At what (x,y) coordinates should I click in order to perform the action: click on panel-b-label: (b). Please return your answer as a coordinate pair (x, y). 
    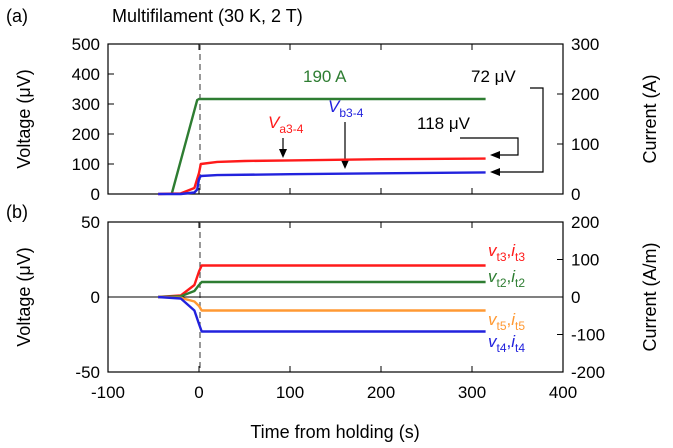
    Looking at the image, I should click on (17, 212).